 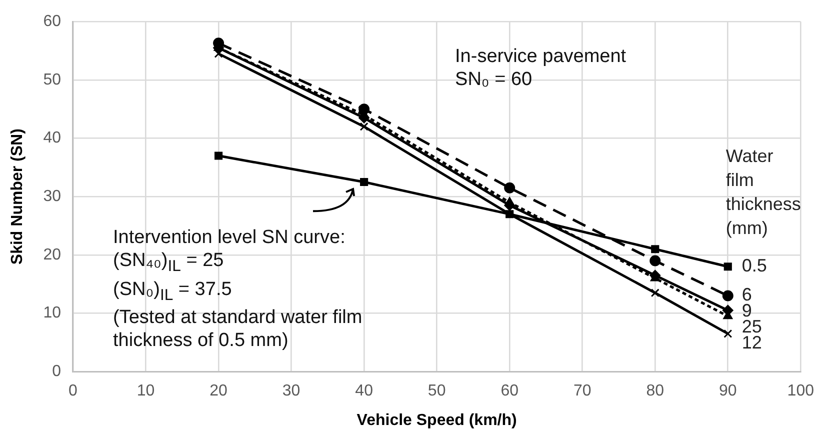 I want to click on y-tick-label: 10, so click(x=52, y=313).